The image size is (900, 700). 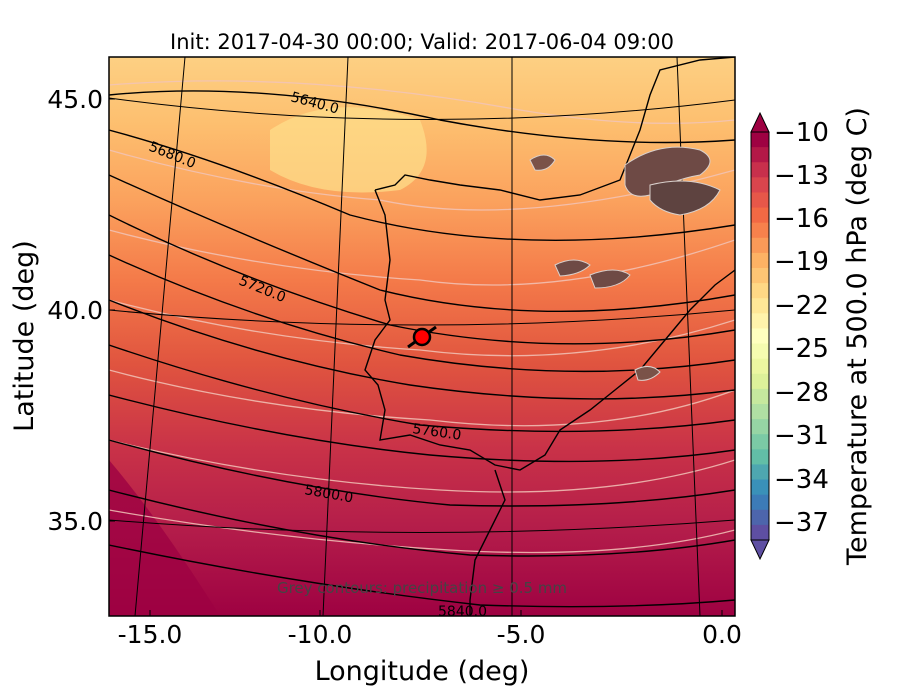 I want to click on location-marker, so click(x=422, y=337).